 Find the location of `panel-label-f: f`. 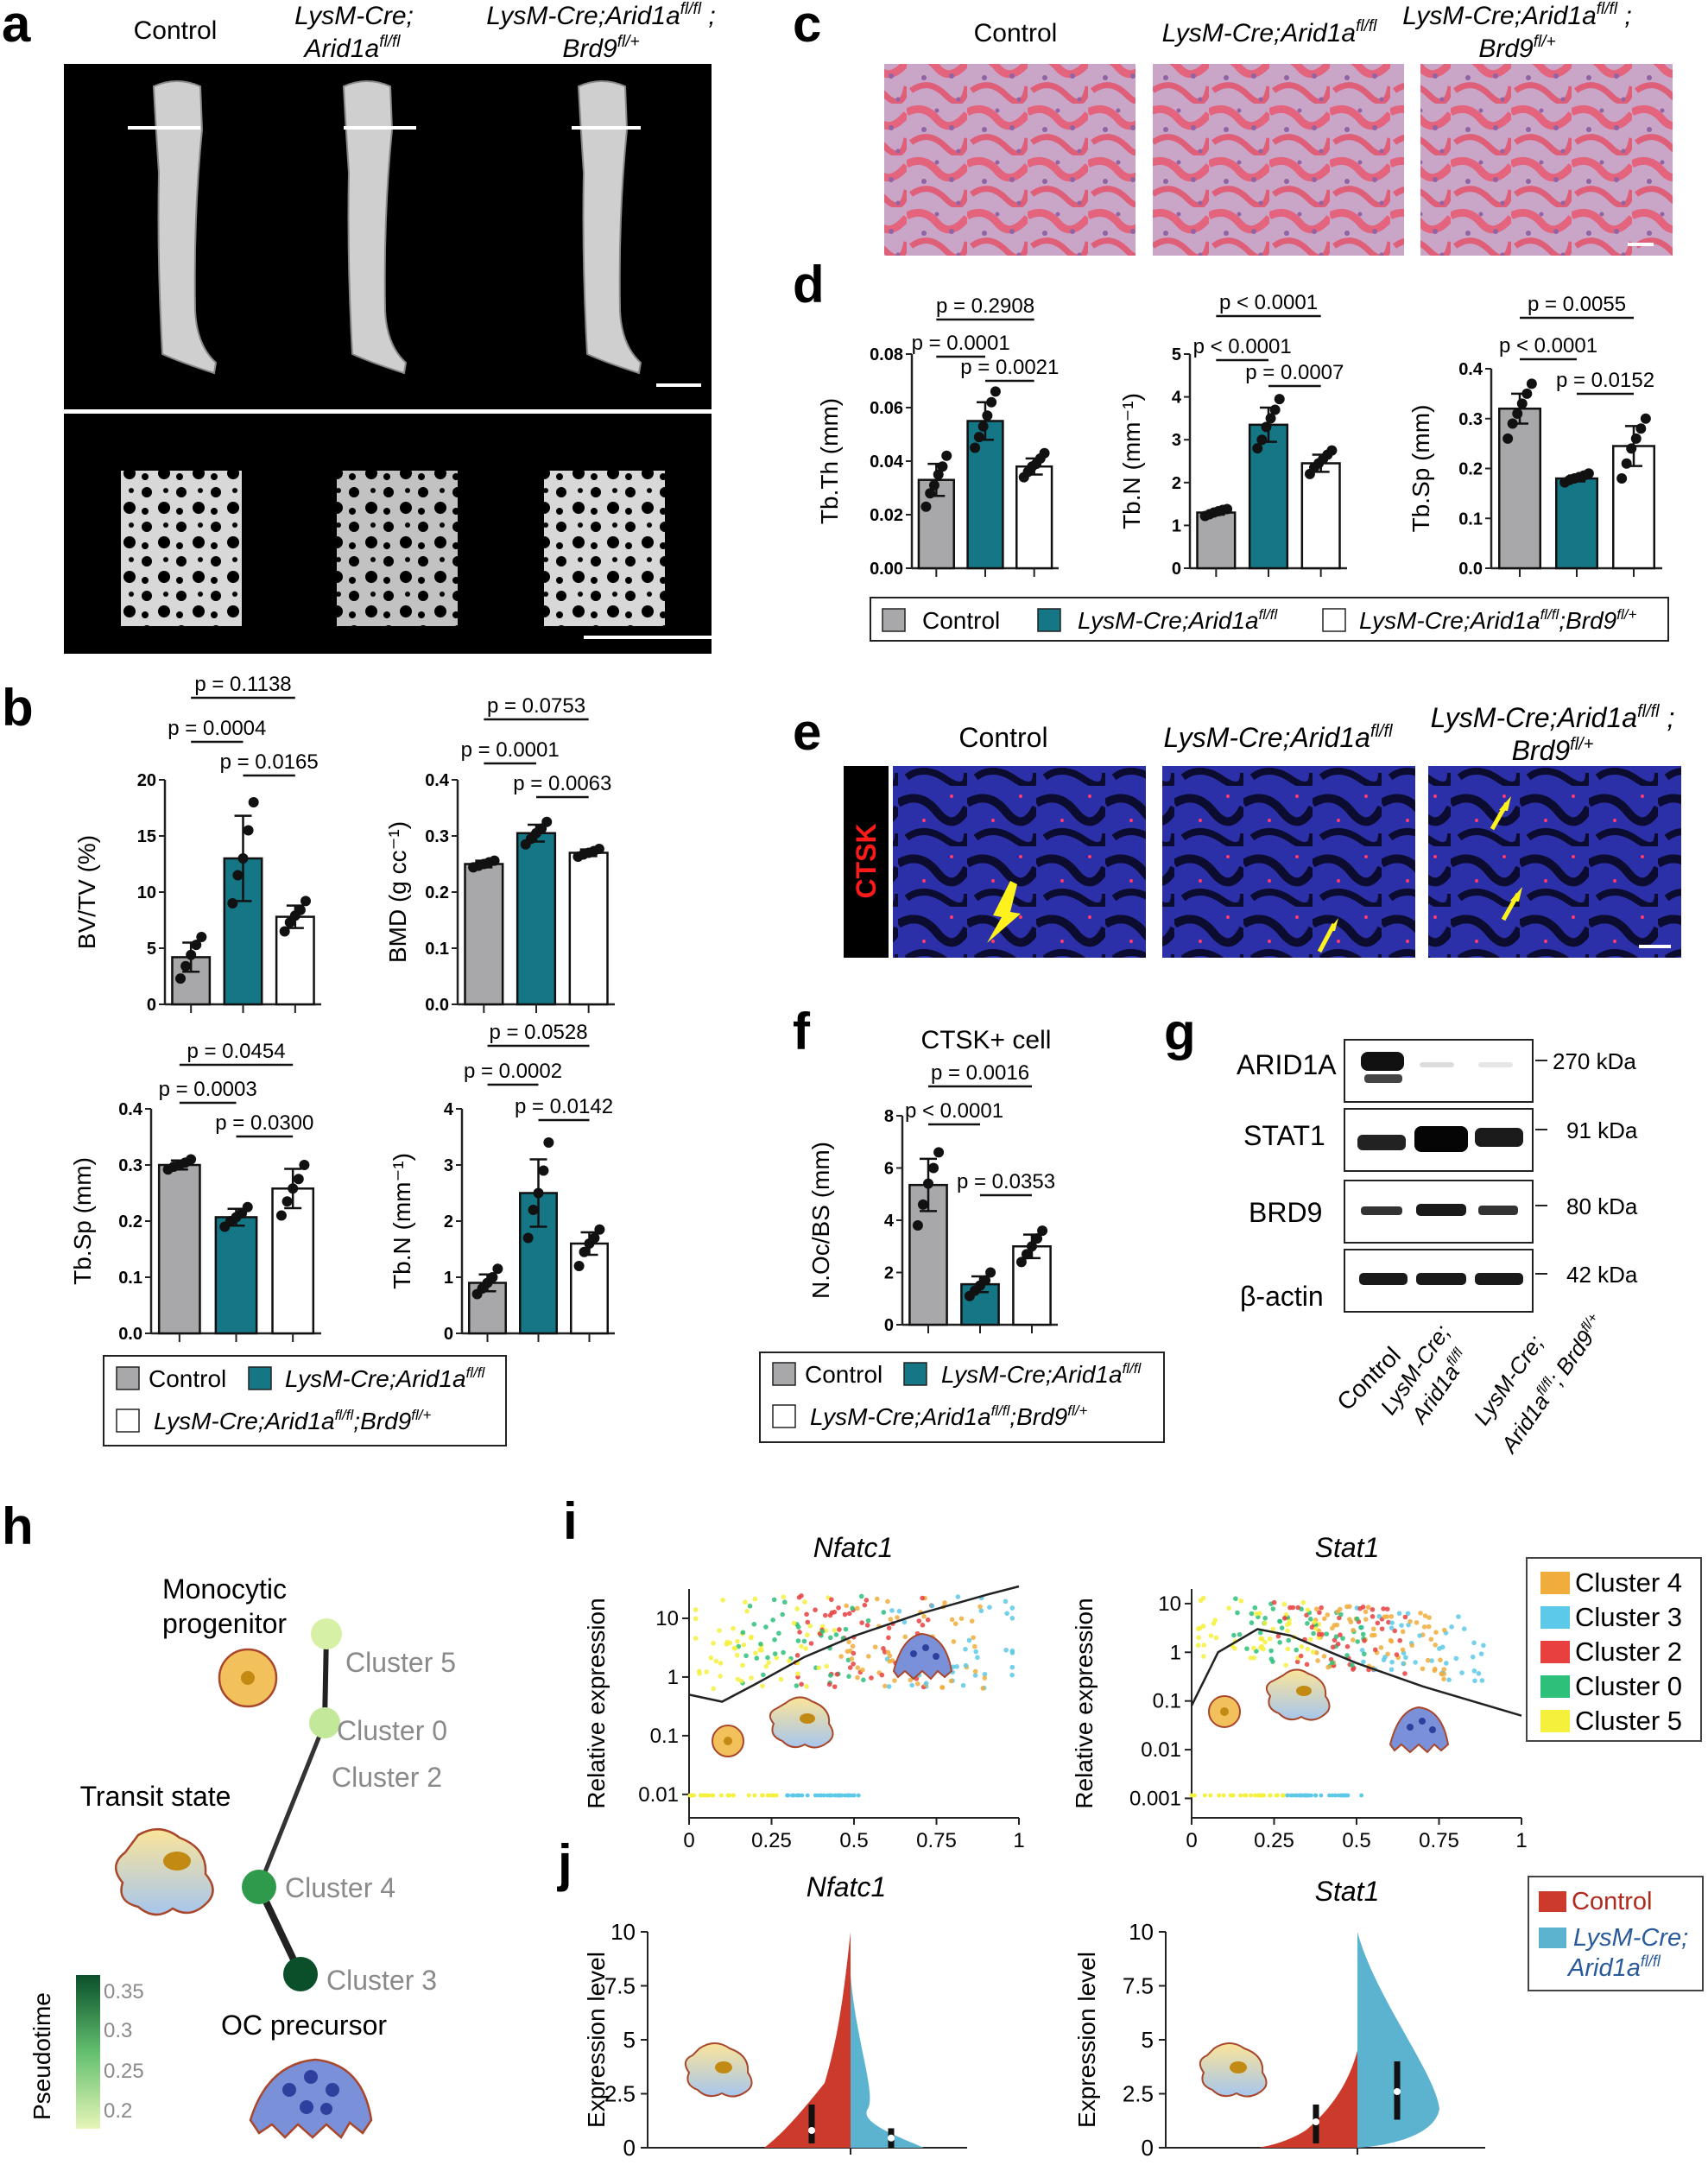

panel-label-f: f is located at coordinates (802, 1031).